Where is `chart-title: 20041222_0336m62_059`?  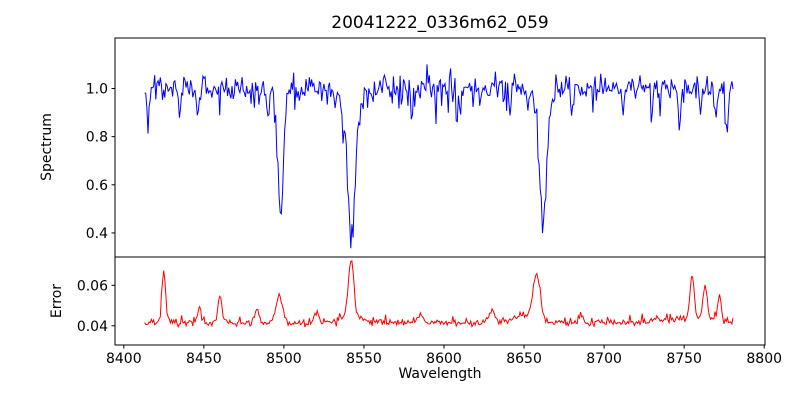 chart-title: 20041222_0336m62_059 is located at coordinates (440, 23).